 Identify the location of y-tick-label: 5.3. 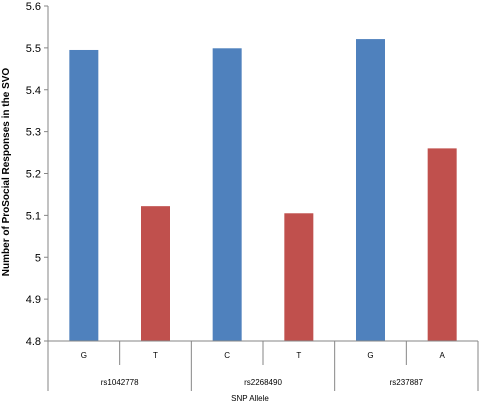
(33, 133).